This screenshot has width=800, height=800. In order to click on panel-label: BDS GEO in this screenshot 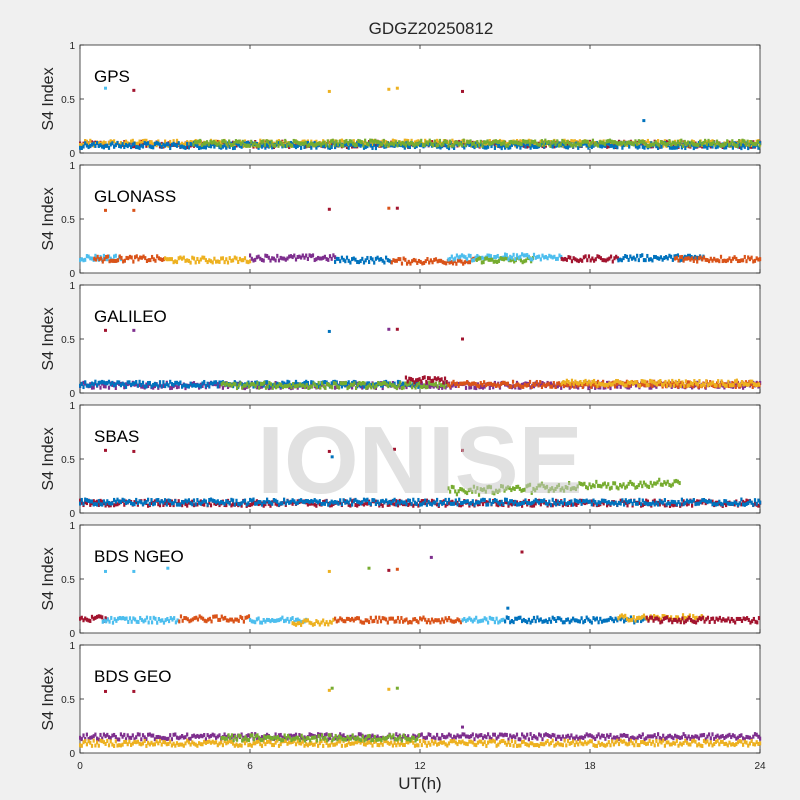, I will do `click(132, 676)`.